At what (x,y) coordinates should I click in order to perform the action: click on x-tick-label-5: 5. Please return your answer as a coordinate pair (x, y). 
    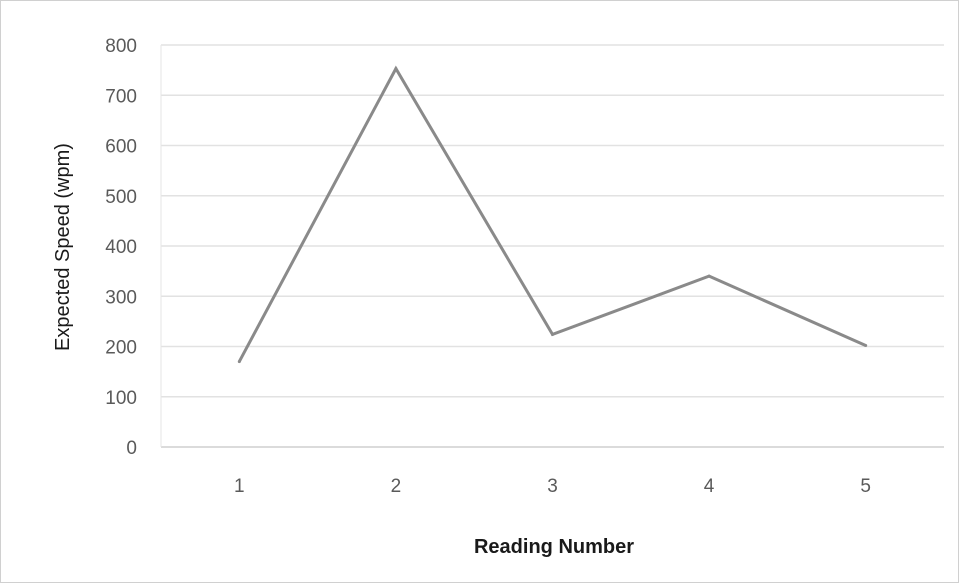
    Looking at the image, I should click on (865, 486).